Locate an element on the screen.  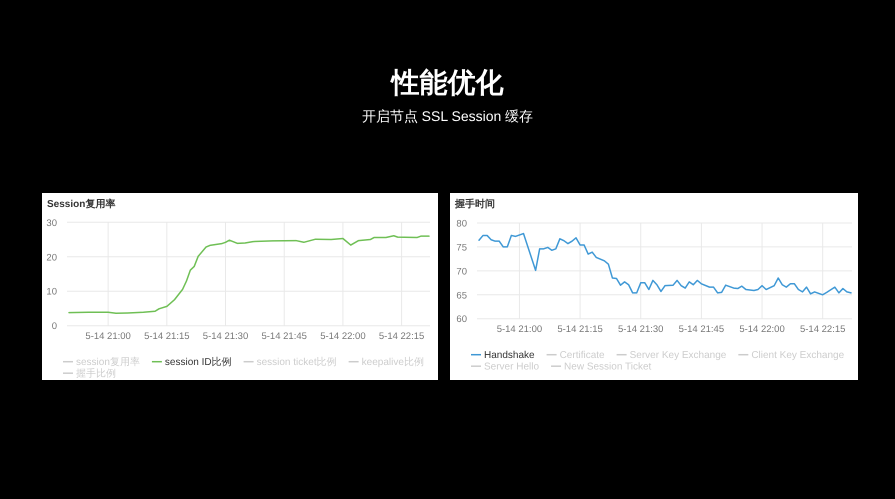
legend-label: session ID比例 is located at coordinates (198, 362).